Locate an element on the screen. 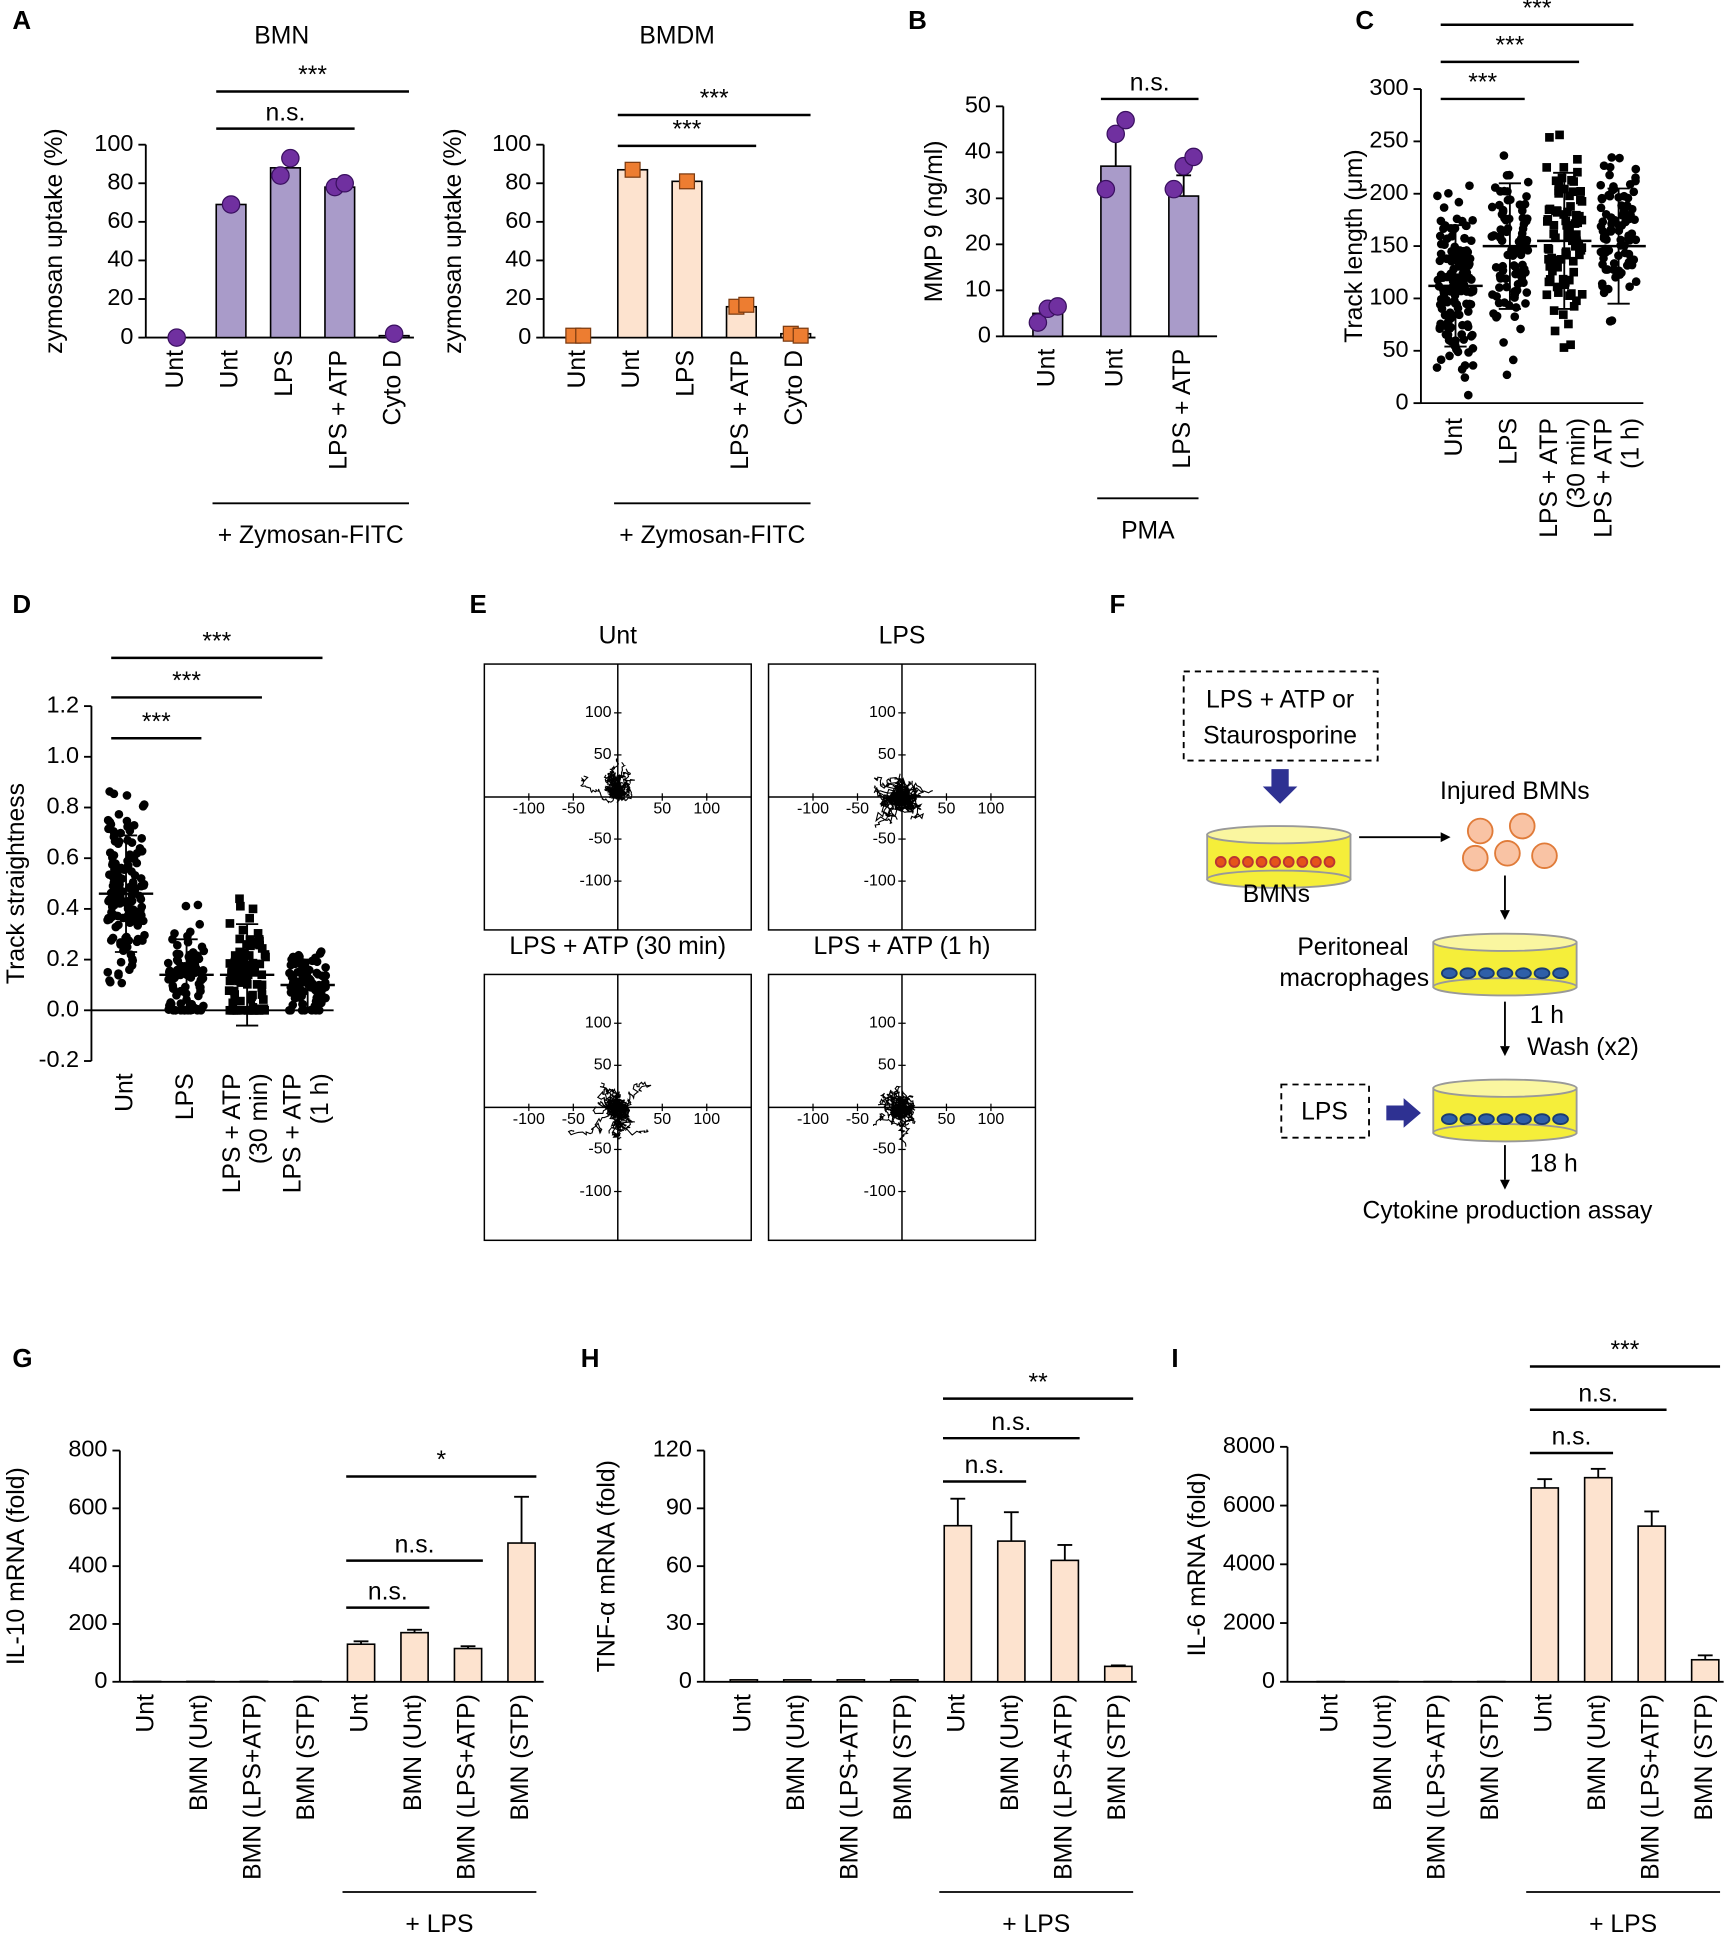  y-tick-label: 10 is located at coordinates (978, 289).